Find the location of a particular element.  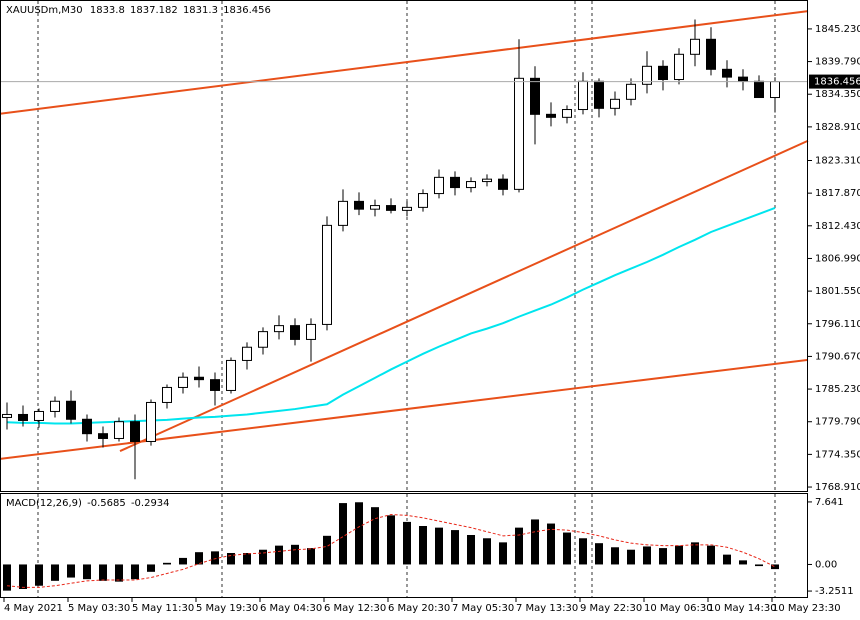

y-tick-label: 1817.870 is located at coordinates (837, 193).